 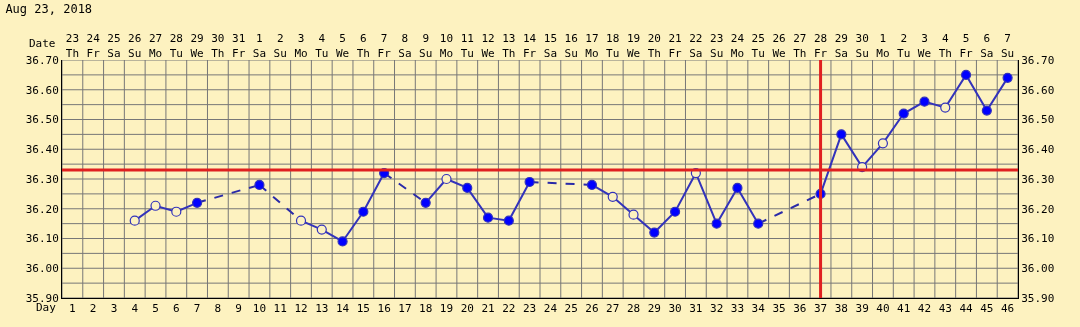 What do you see at coordinates (758, 309) in the screenshot?
I see `x-tick-label: 34` at bounding box center [758, 309].